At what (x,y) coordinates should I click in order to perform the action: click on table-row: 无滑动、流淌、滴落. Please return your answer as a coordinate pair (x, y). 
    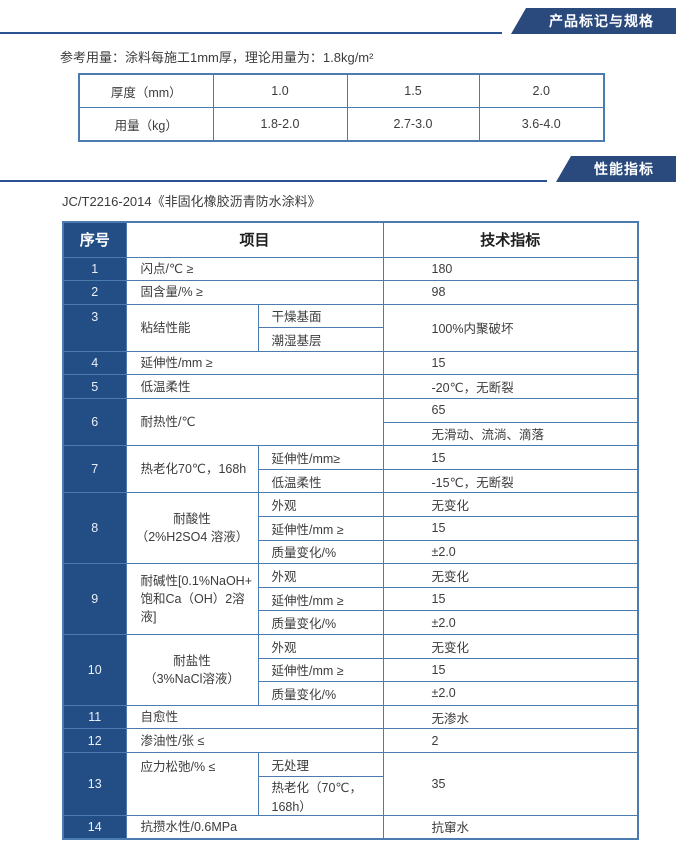
    Looking at the image, I should click on (351, 434).